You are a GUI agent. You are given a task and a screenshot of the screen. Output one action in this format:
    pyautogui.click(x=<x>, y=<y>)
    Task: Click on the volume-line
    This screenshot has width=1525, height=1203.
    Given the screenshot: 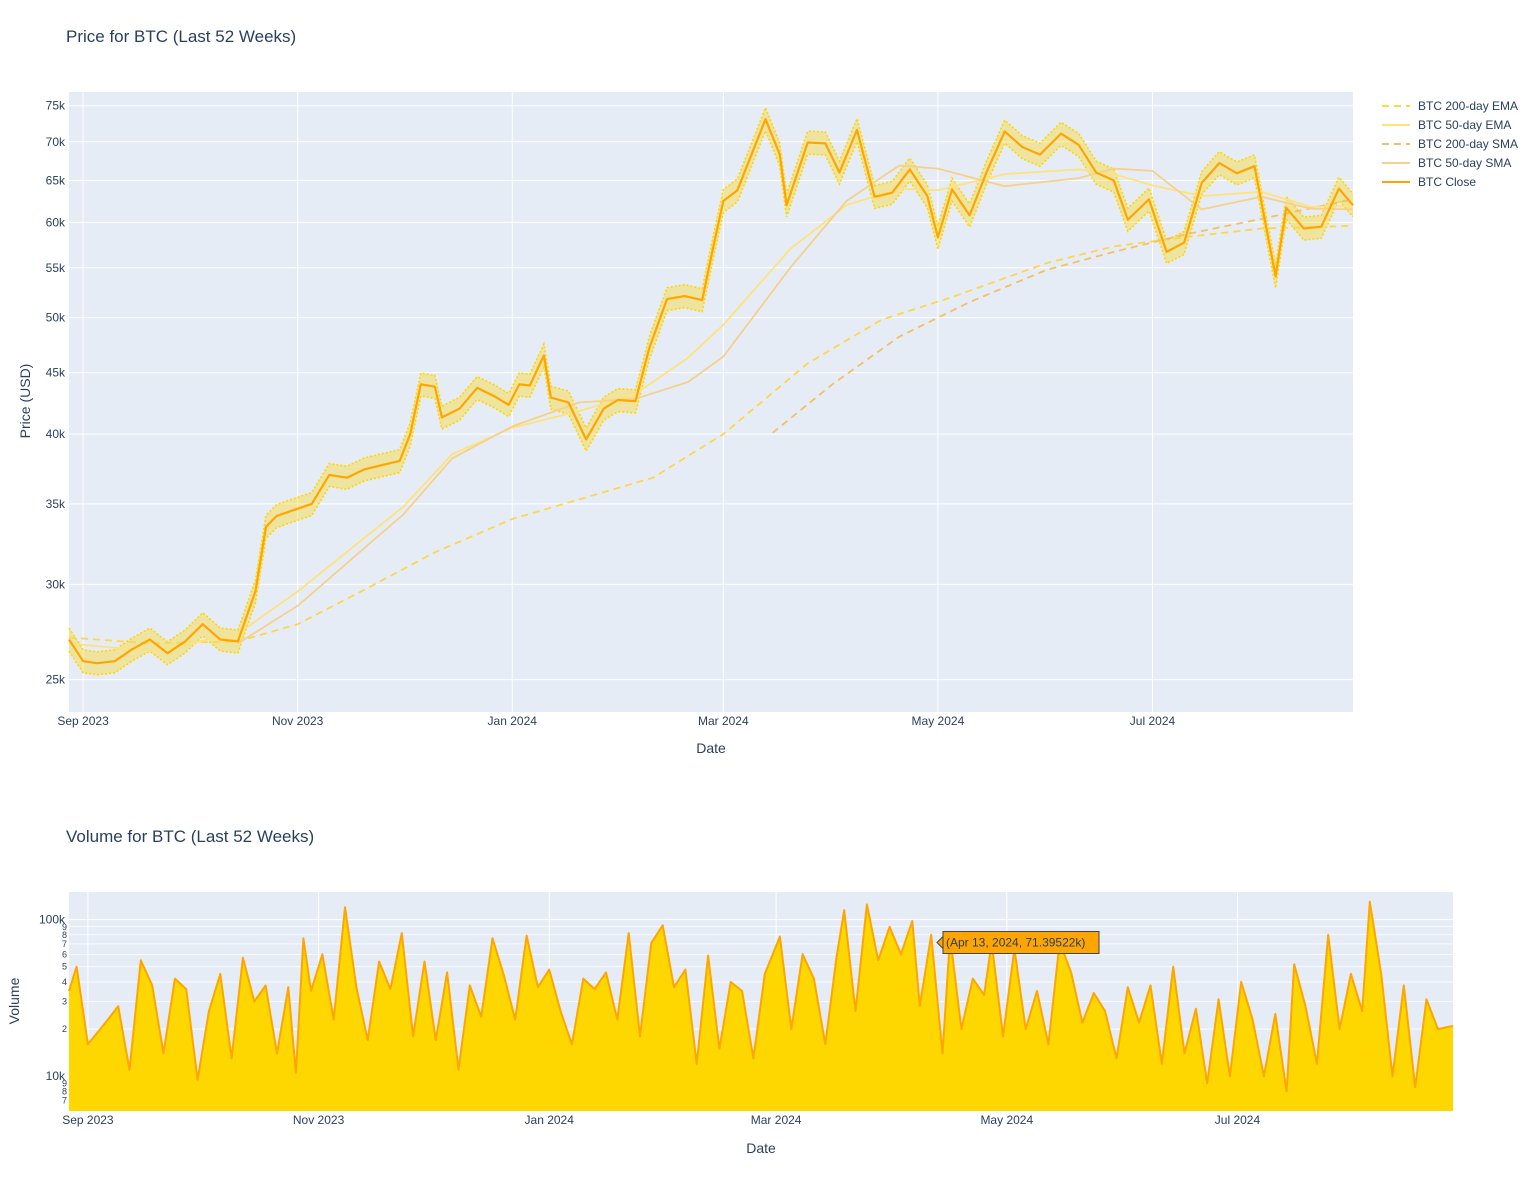 What is the action you would take?
    pyautogui.click(x=761, y=996)
    